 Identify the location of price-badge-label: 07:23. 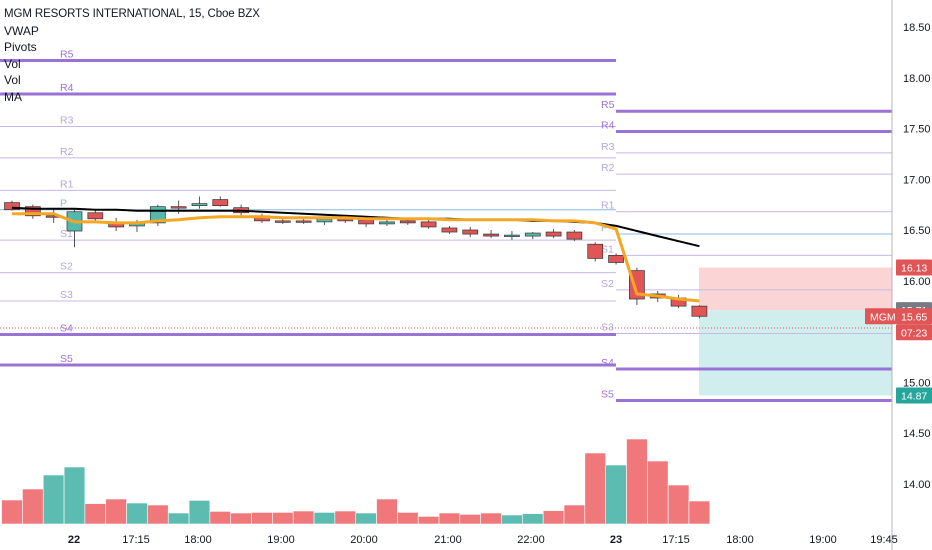
(914, 333).